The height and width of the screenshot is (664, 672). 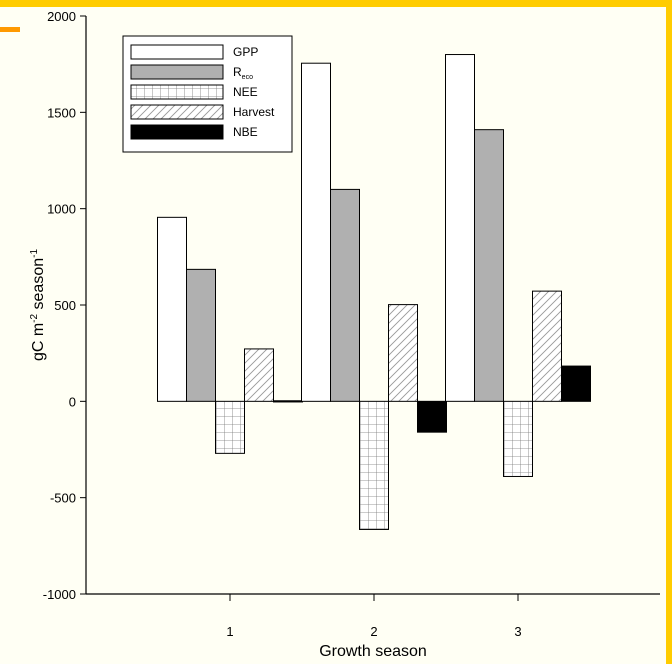 I want to click on y-tick-label: 500, so click(x=65, y=305).